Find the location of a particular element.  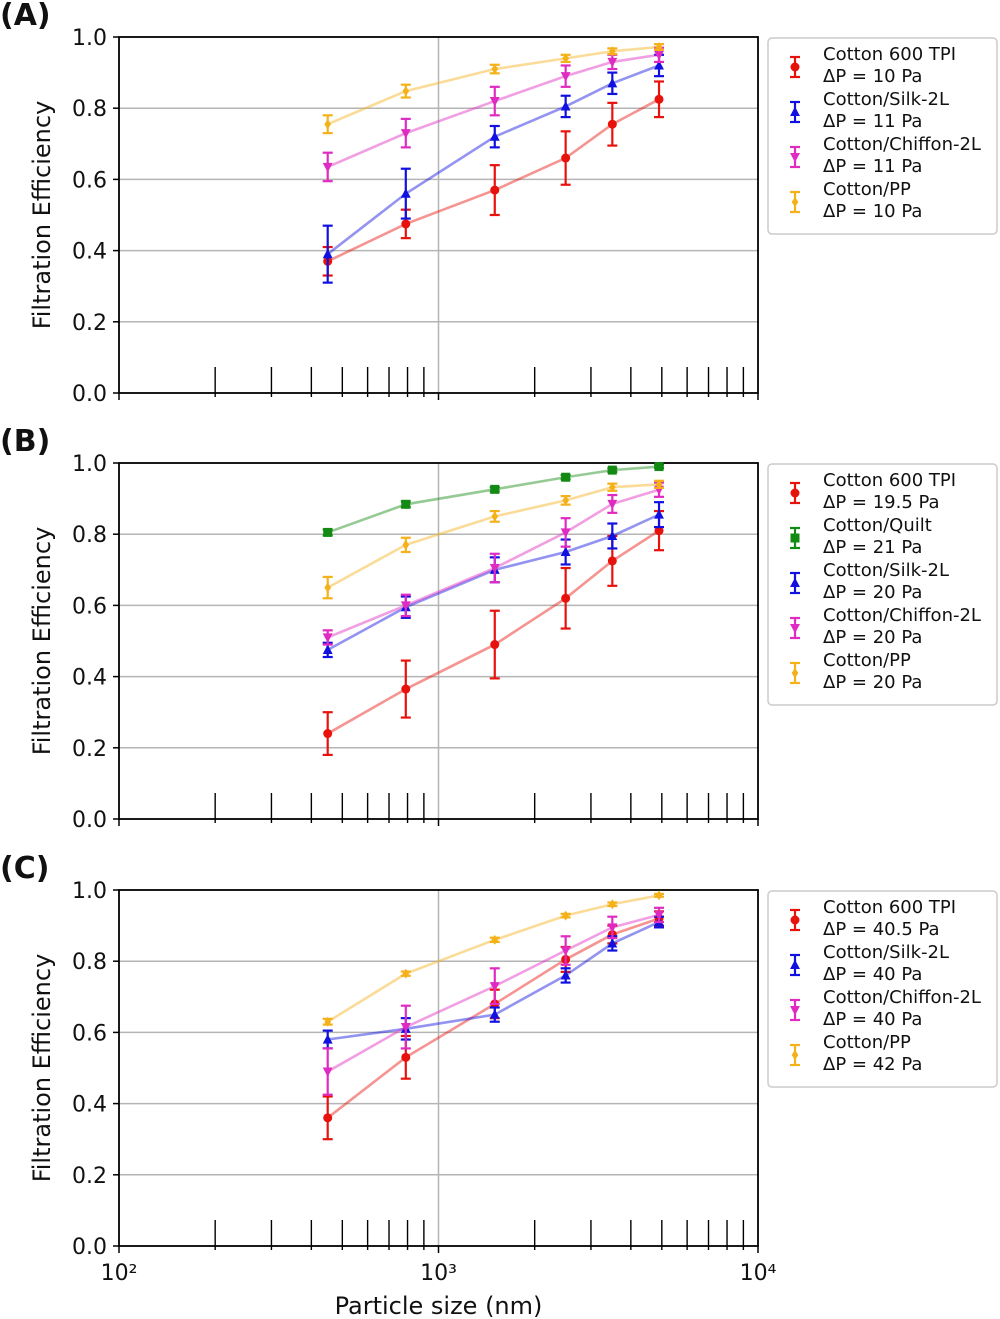

series-cotton-quilt is located at coordinates (493, 499).